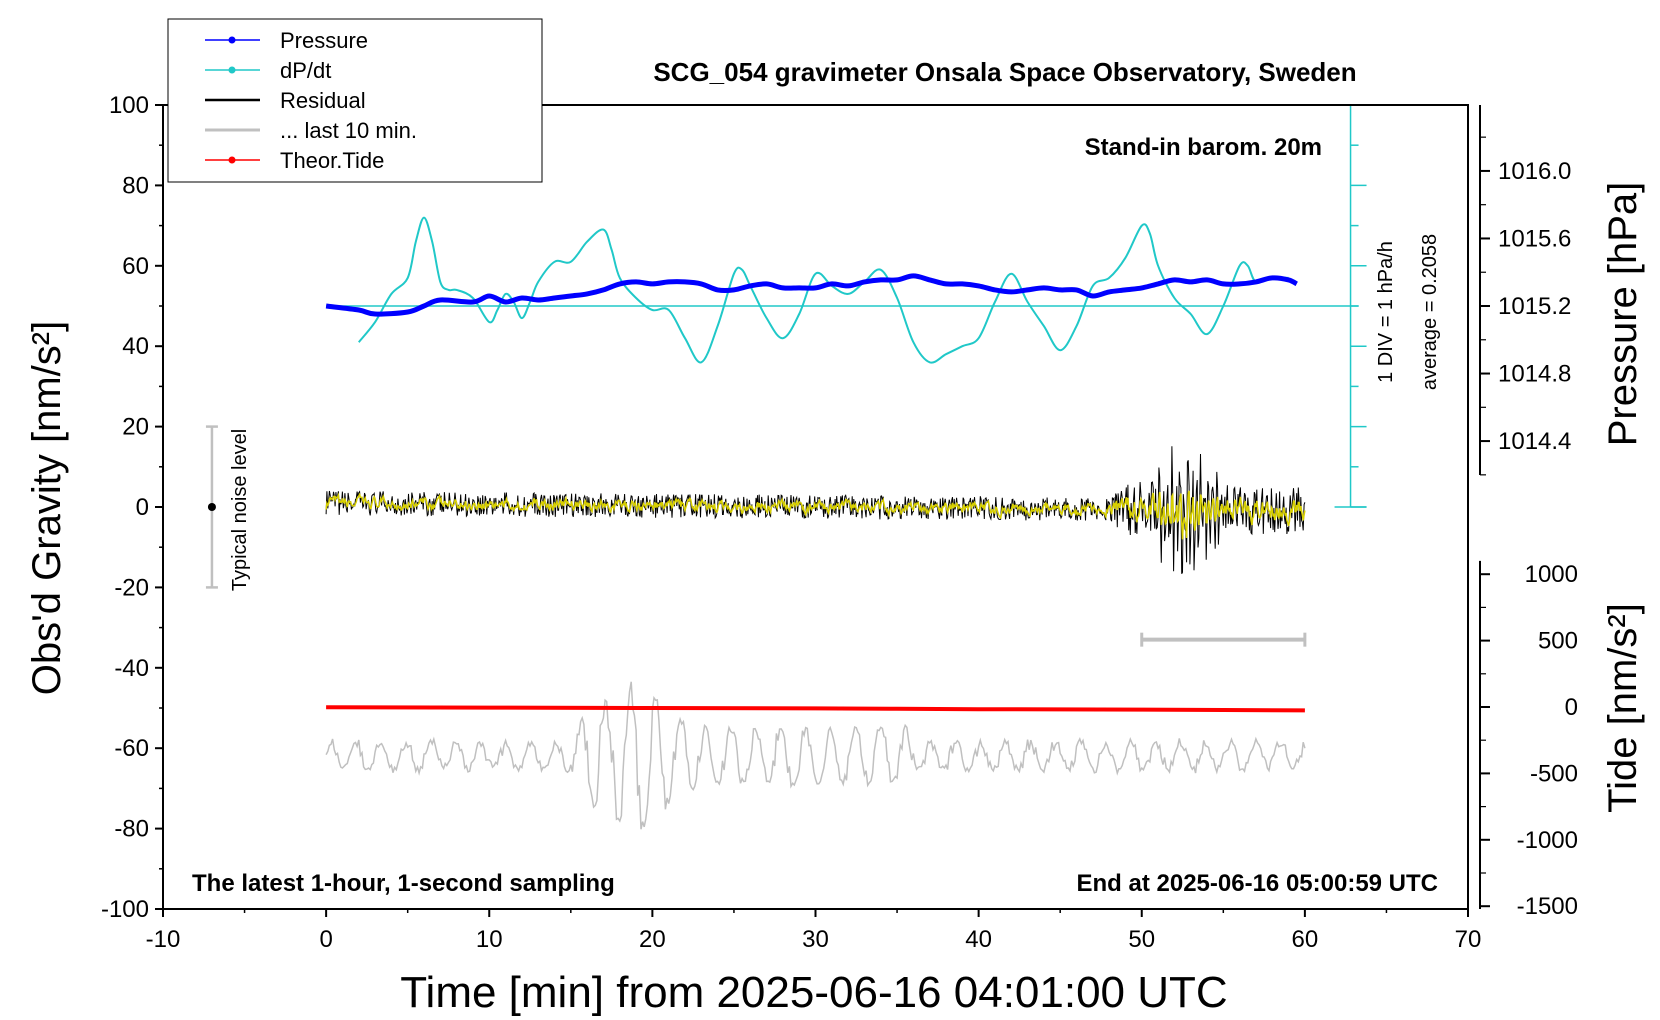 This screenshot has width=1660, height=1020. Describe the element at coordinates (324, 40) in the screenshot. I see `legend-label: Pressure` at that location.